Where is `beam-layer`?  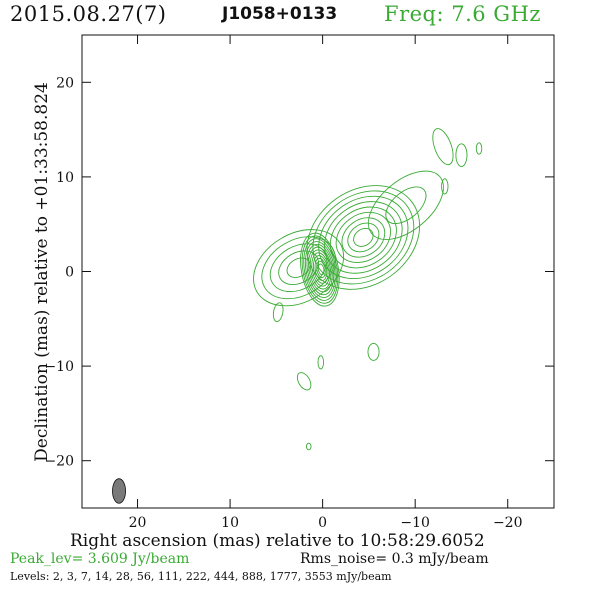
beam-layer is located at coordinates (119, 491).